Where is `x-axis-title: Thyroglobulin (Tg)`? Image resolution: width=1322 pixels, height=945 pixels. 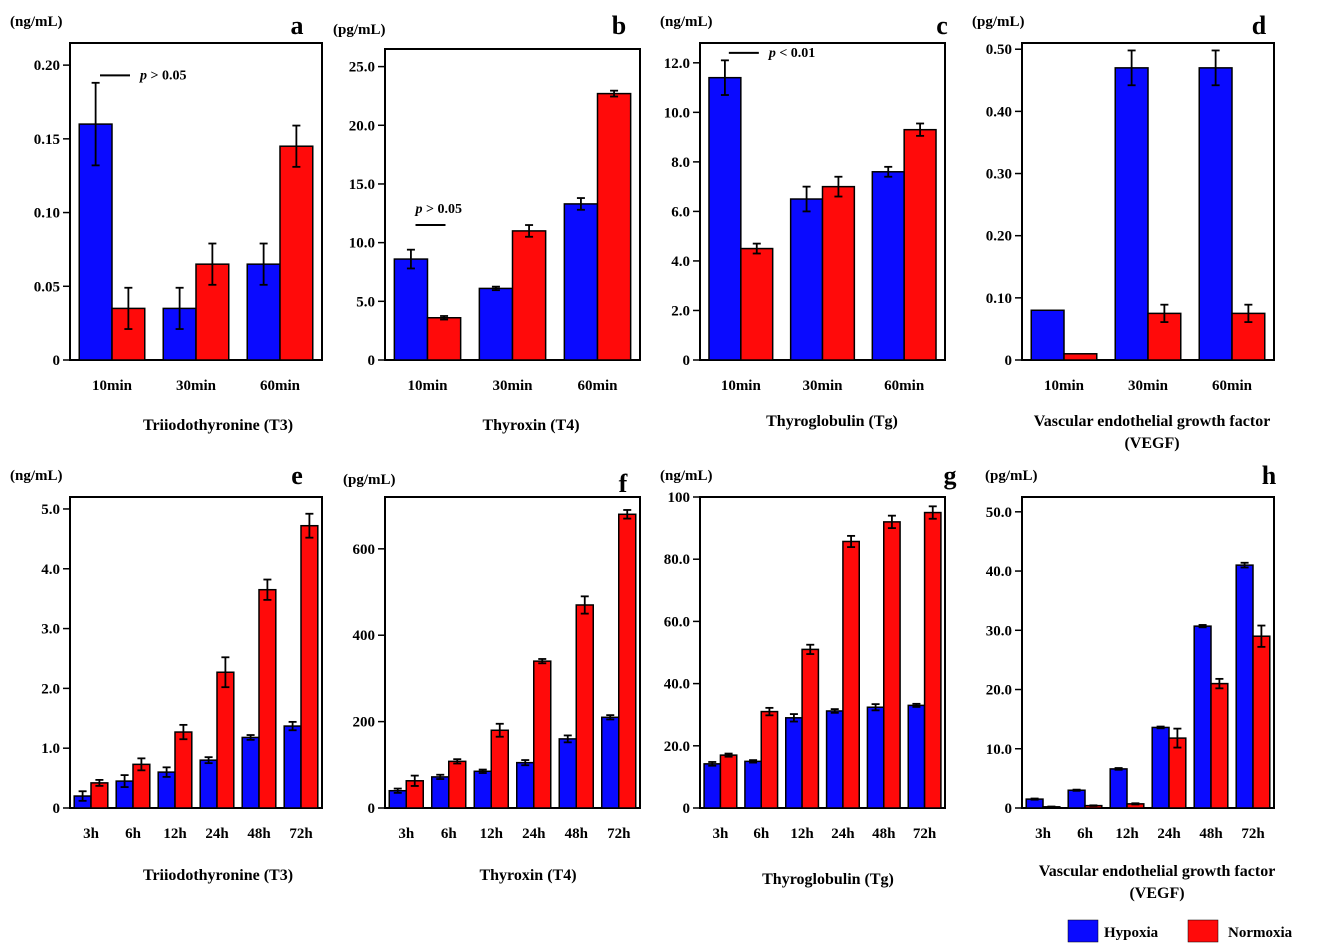
x-axis-title: Thyroglobulin (Tg) is located at coordinates (832, 421).